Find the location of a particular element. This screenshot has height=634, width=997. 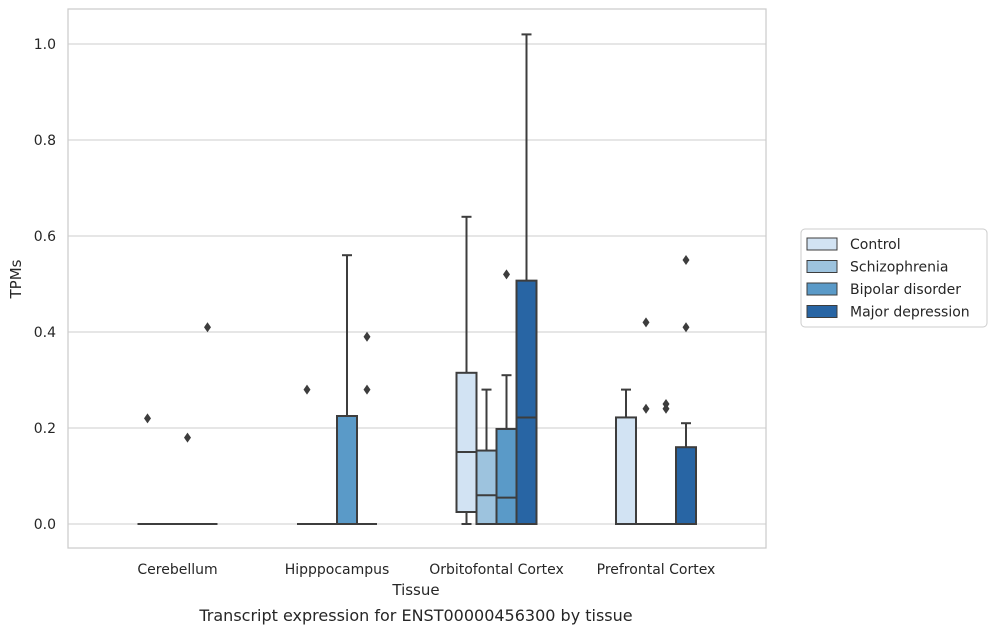

legend-label: Major depression is located at coordinates (910, 313).